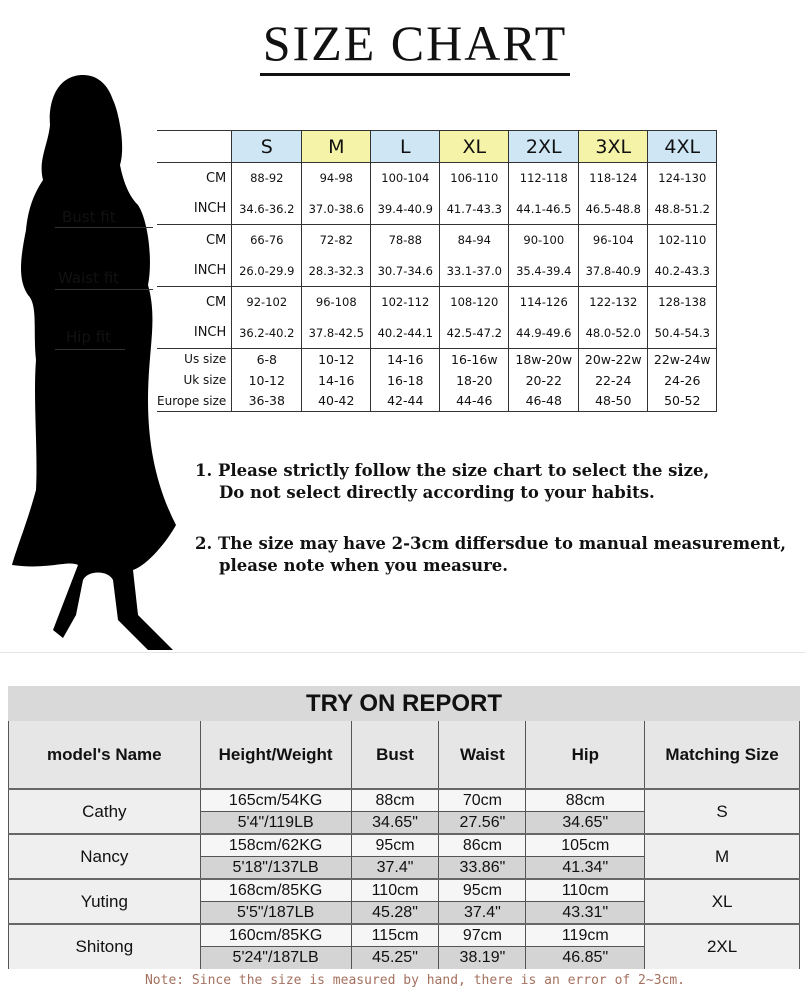 The height and width of the screenshot is (1000, 805). I want to click on metric-value: 158cm/62KG, so click(275, 845).